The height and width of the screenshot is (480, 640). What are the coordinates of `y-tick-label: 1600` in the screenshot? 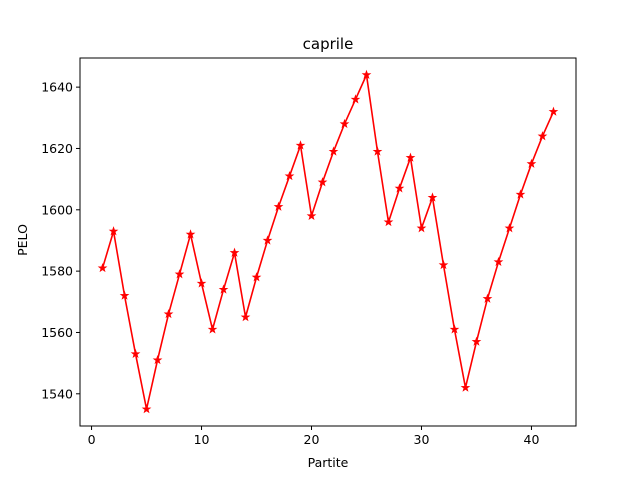 It's located at (57, 209).